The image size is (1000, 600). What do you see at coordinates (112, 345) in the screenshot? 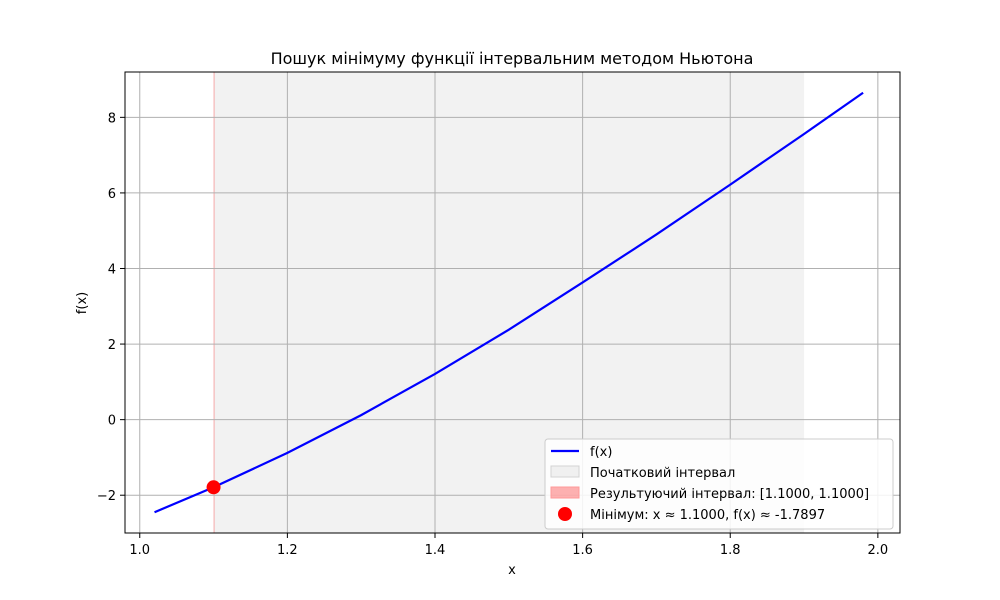
I see `y-tick-label-2: 2` at bounding box center [112, 345].